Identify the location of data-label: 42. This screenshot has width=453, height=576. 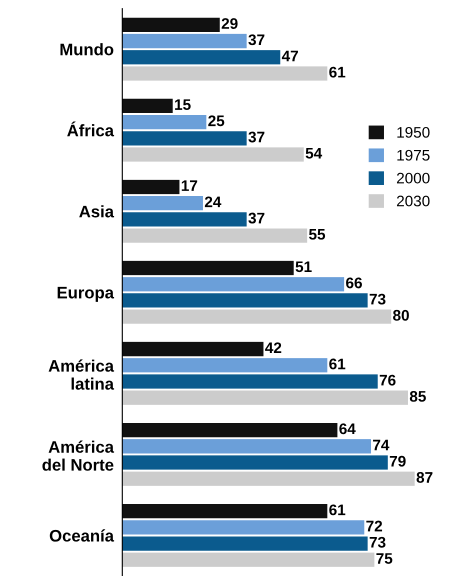
(273, 348).